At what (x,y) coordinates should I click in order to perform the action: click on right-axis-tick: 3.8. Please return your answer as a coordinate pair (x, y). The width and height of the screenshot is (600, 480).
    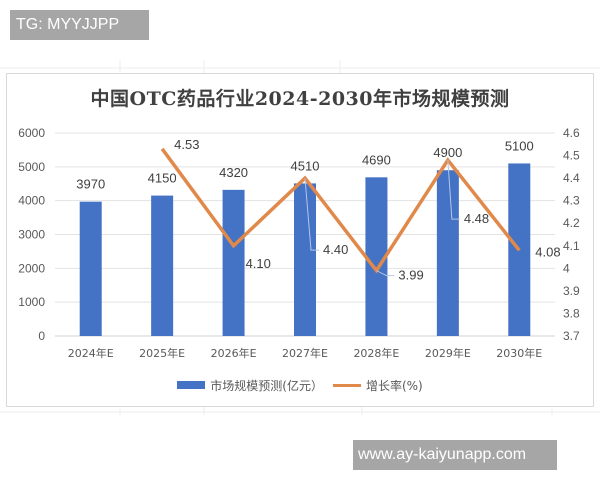
    Looking at the image, I should click on (571, 313).